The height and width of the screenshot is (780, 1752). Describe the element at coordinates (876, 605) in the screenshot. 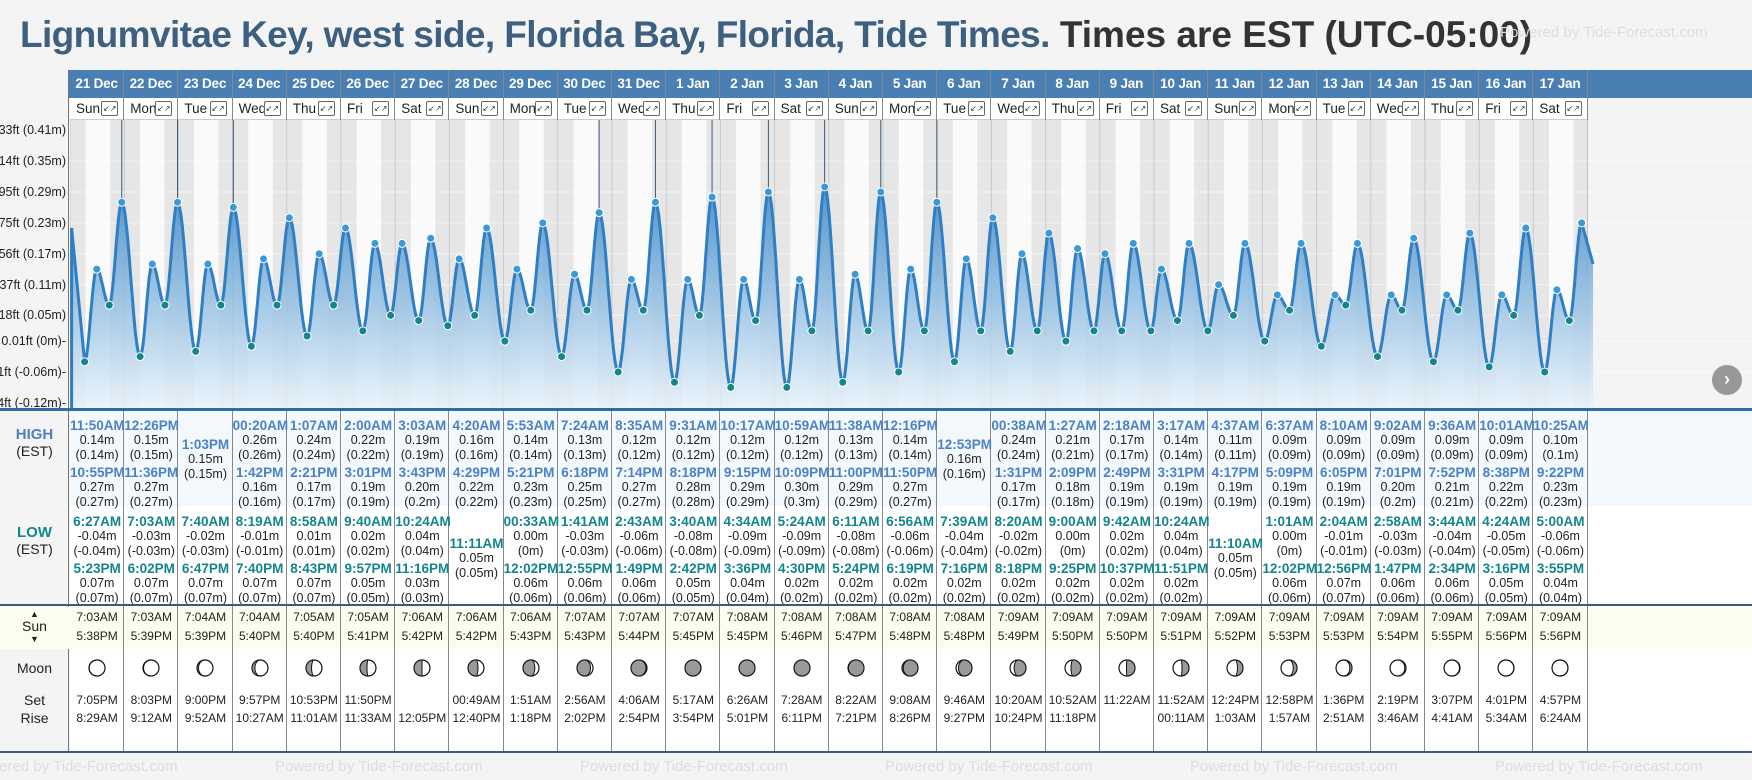

I see `divider-sun` at that location.